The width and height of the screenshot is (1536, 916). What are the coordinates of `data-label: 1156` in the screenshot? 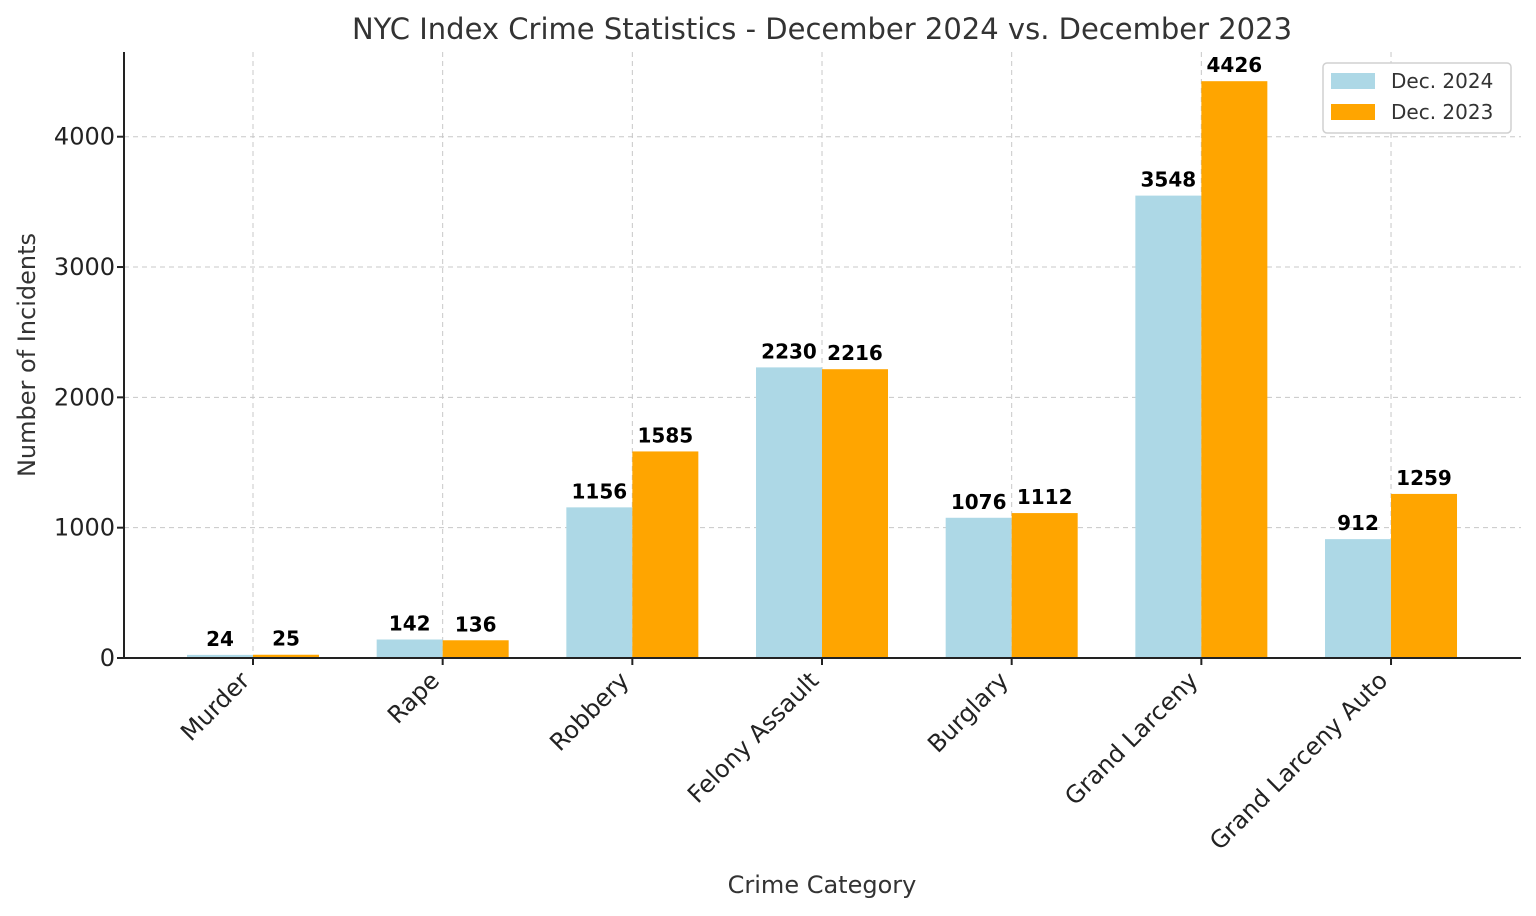 It's located at (600, 491).